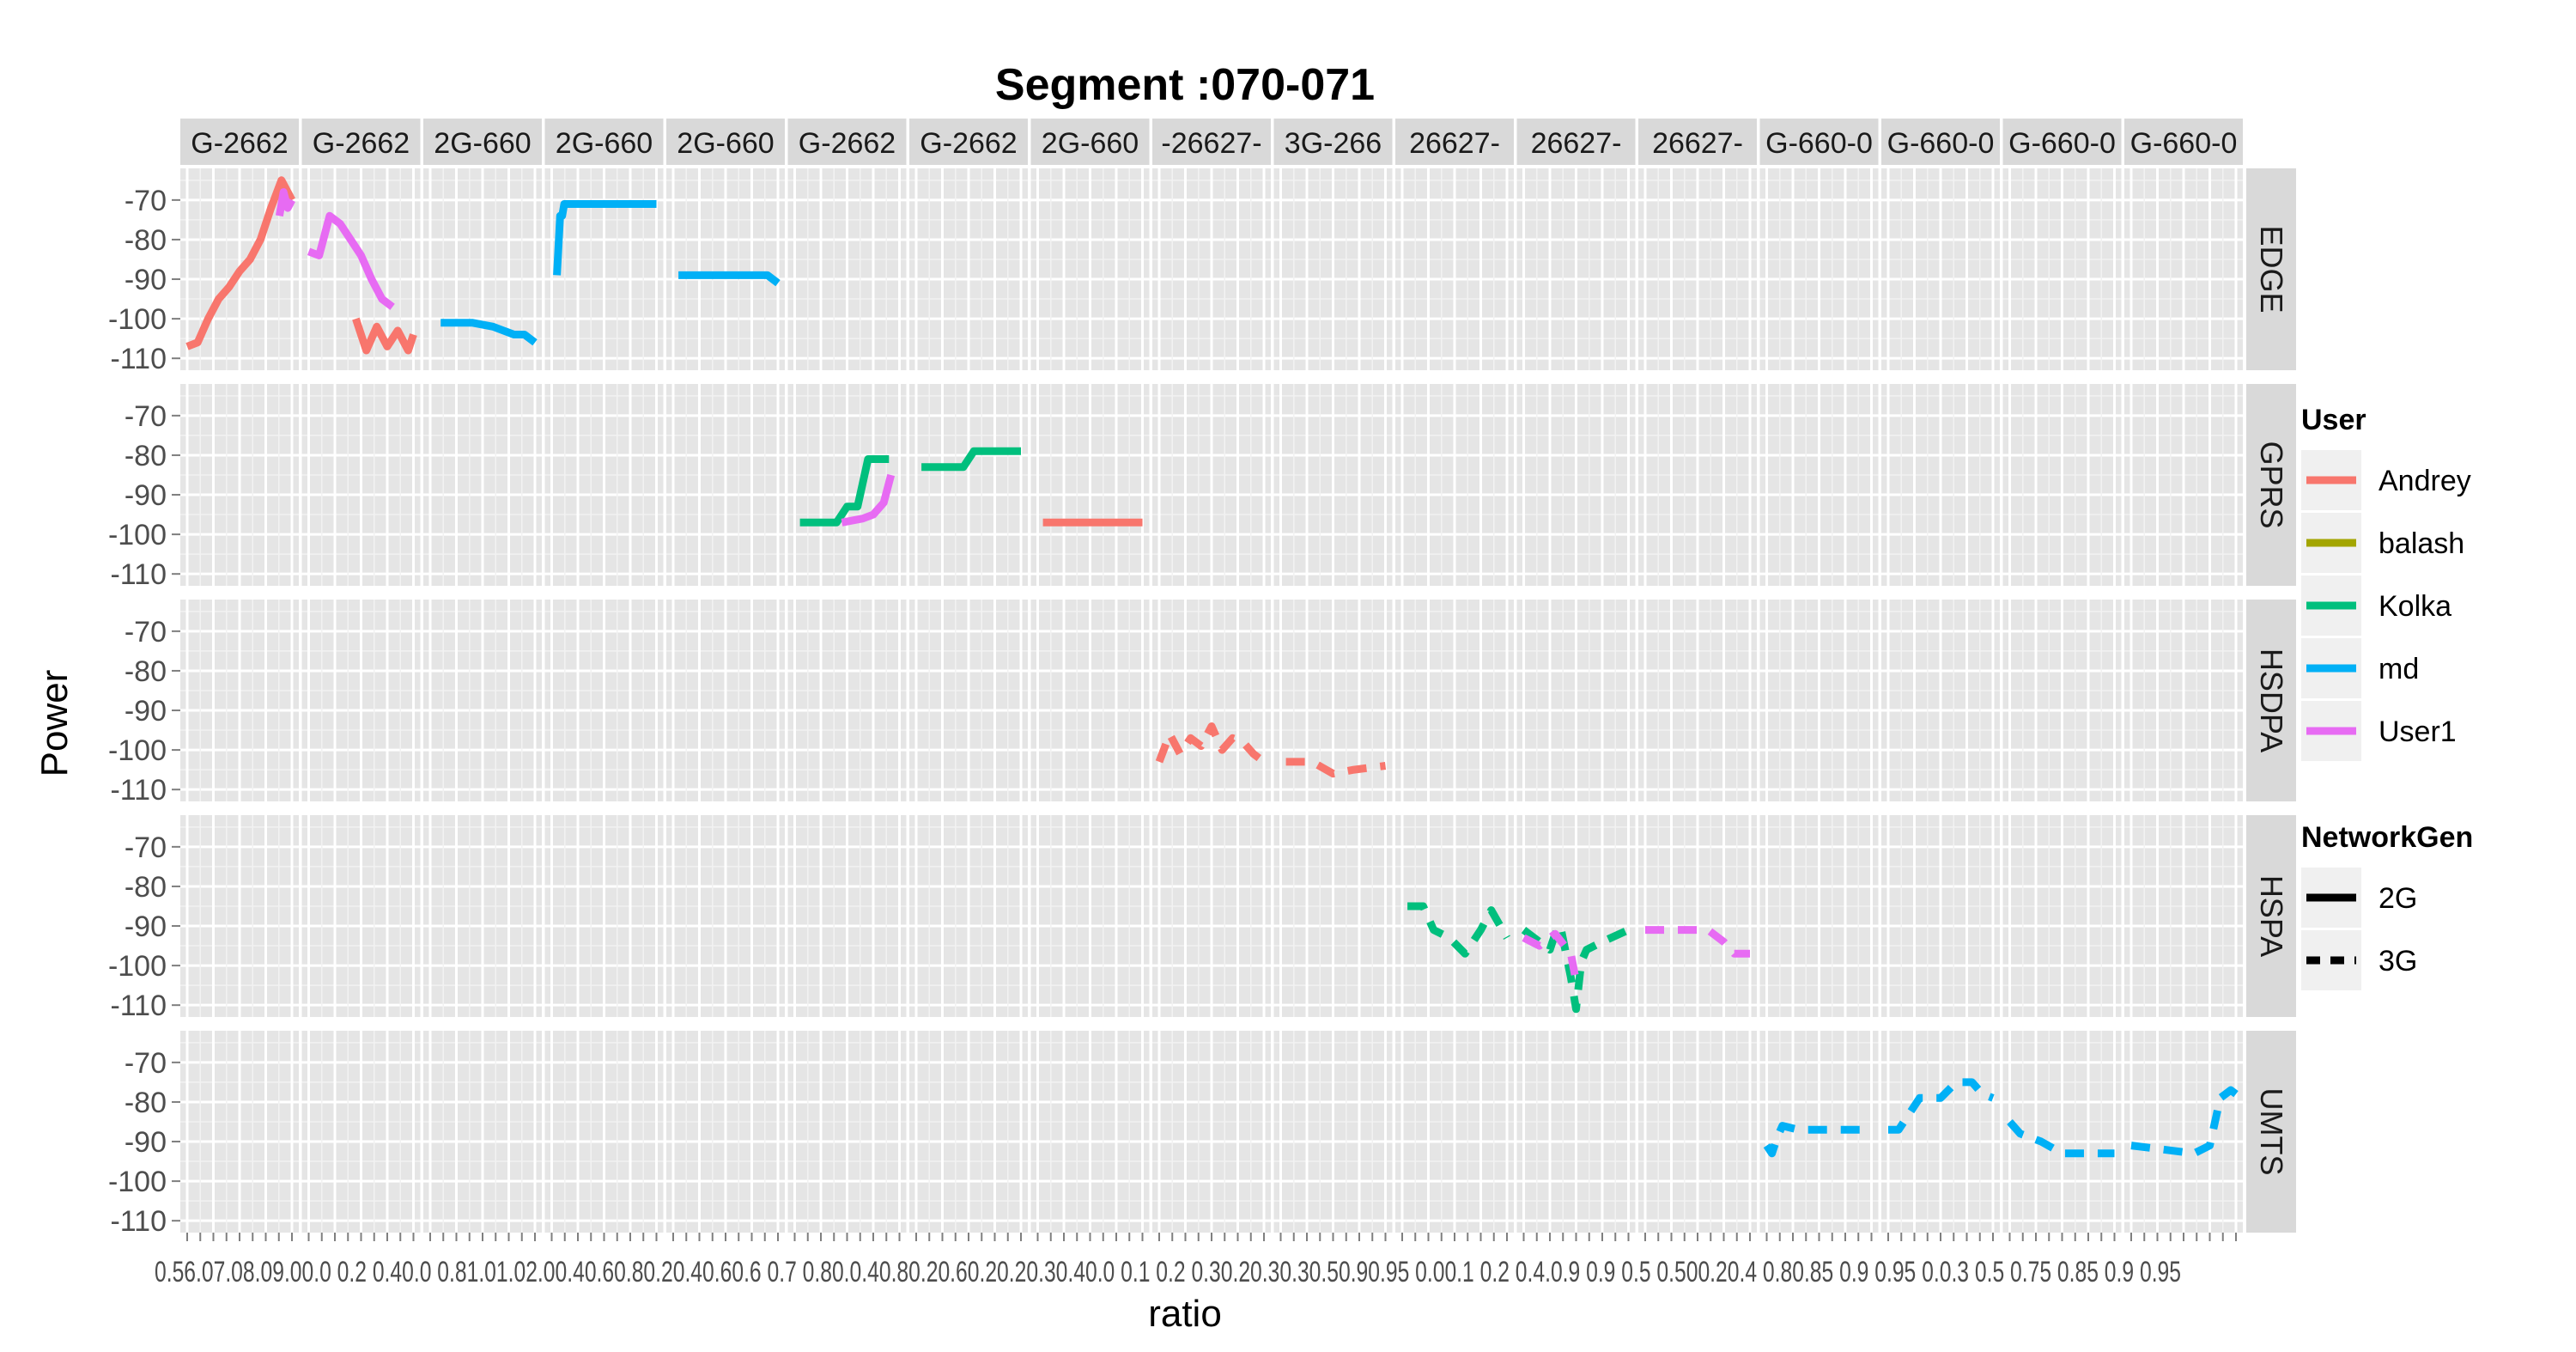 The width and height of the screenshot is (2576, 1352). I want to click on legend-label: balash, so click(2421, 543).